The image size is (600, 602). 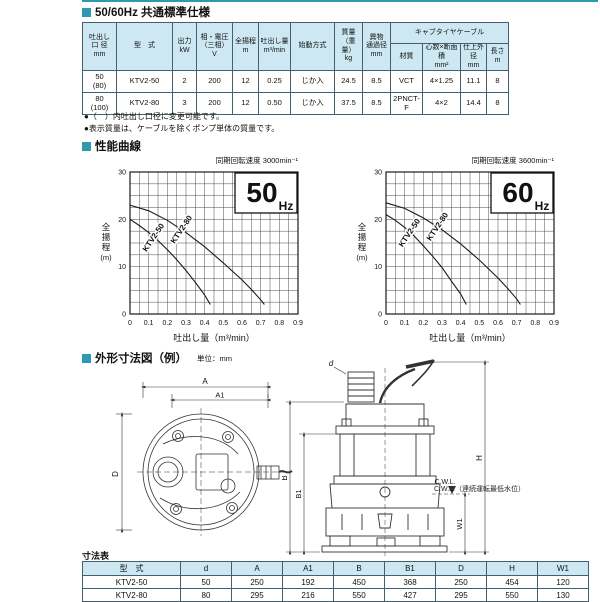 I want to click on spec-header-cable-od: 仕上外径 mm, so click(x=473, y=57).